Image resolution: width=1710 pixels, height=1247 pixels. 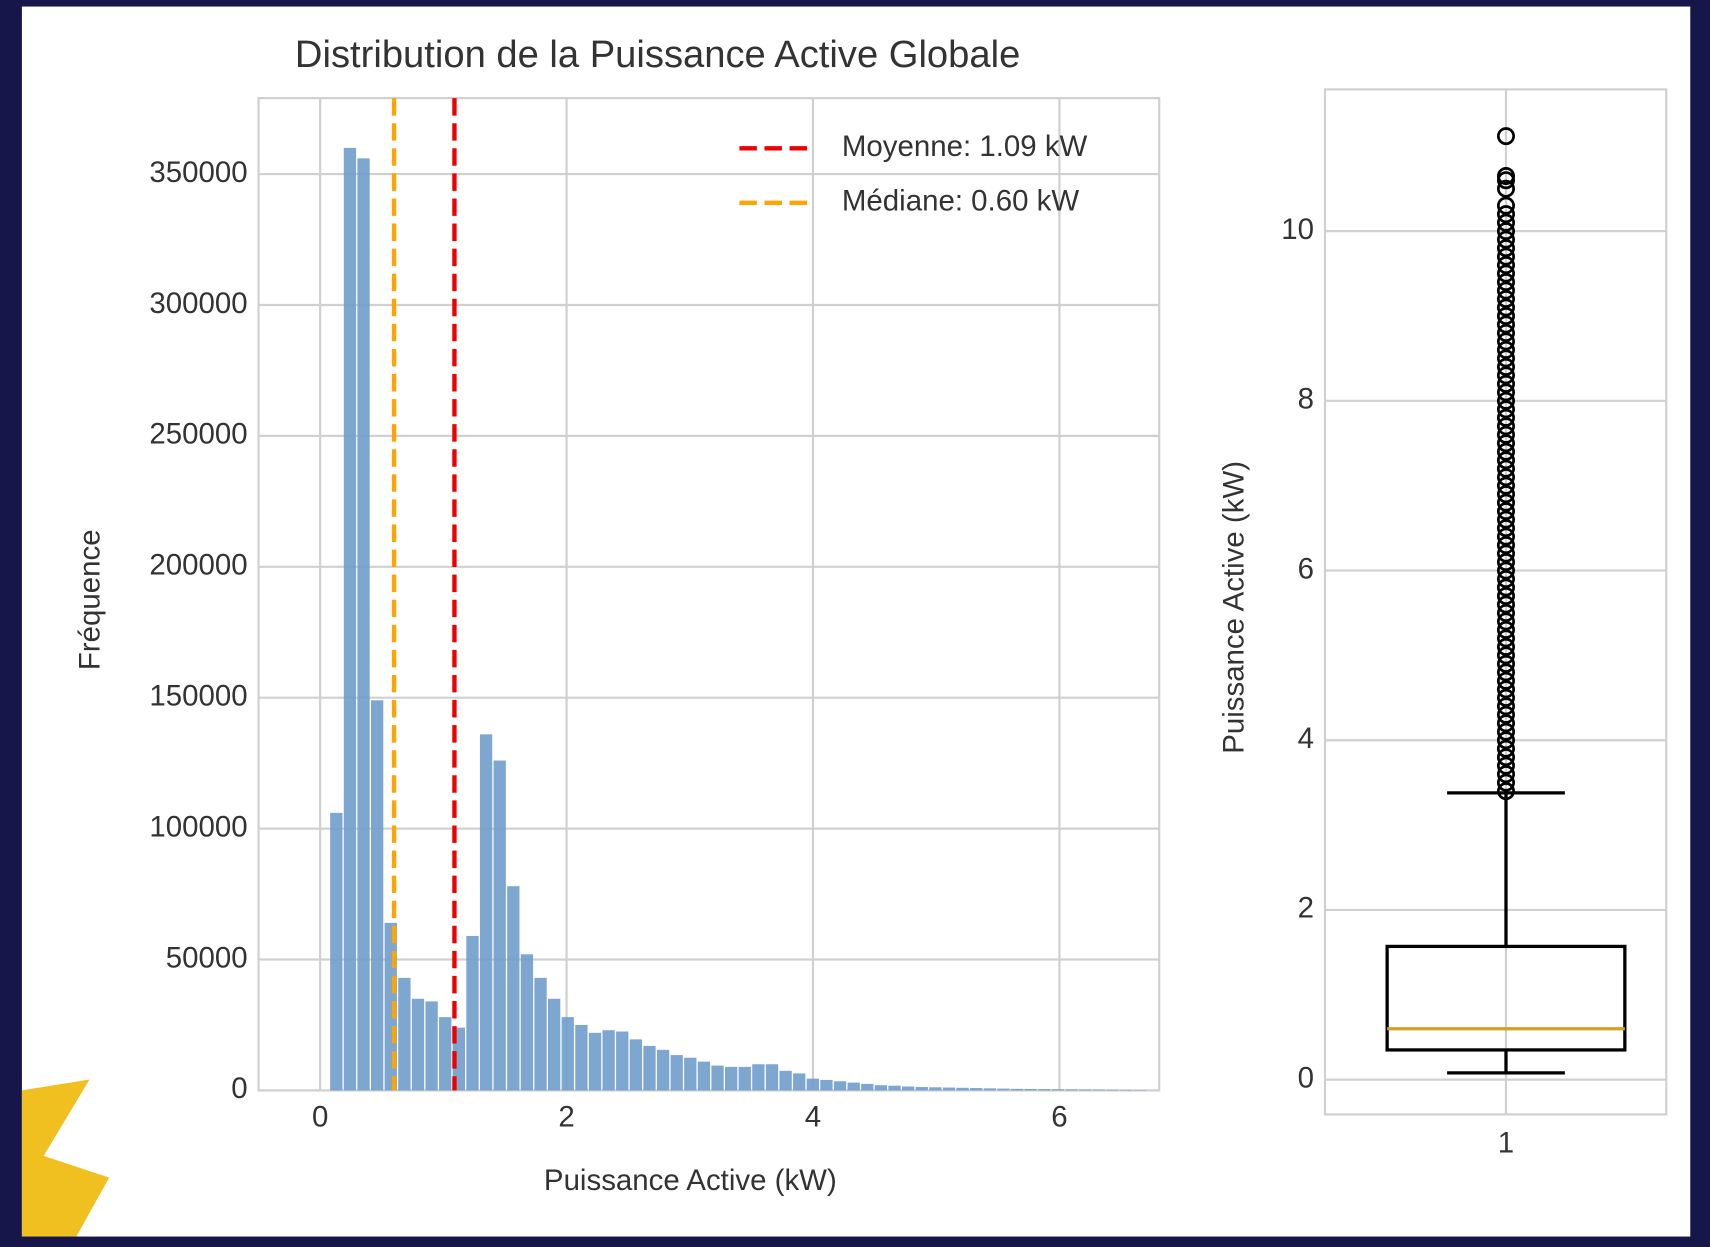 I want to click on legend-label: Médiane: 0.60 kW, so click(x=960, y=201).